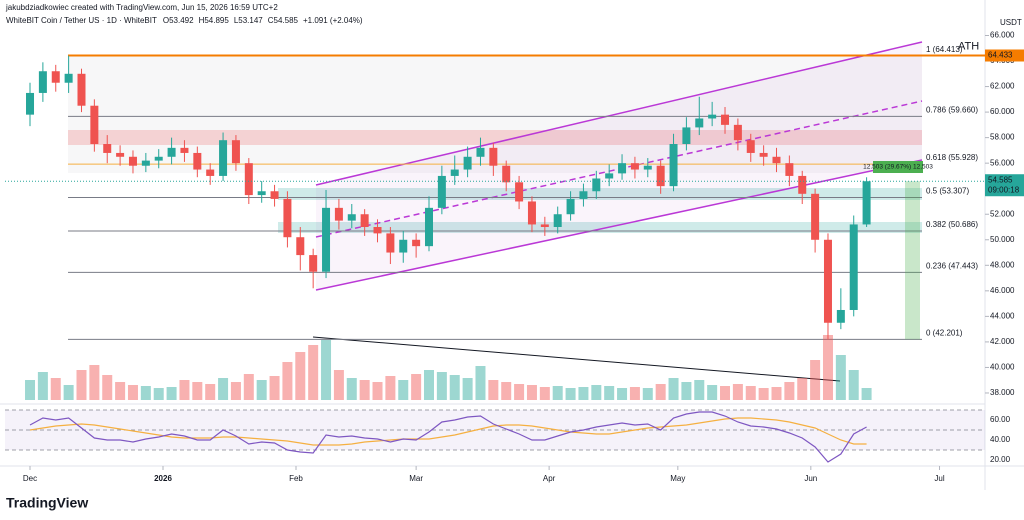 The width and height of the screenshot is (1024, 520). Describe the element at coordinates (416, 478) in the screenshot. I see `x-tick-label: Mar` at that location.